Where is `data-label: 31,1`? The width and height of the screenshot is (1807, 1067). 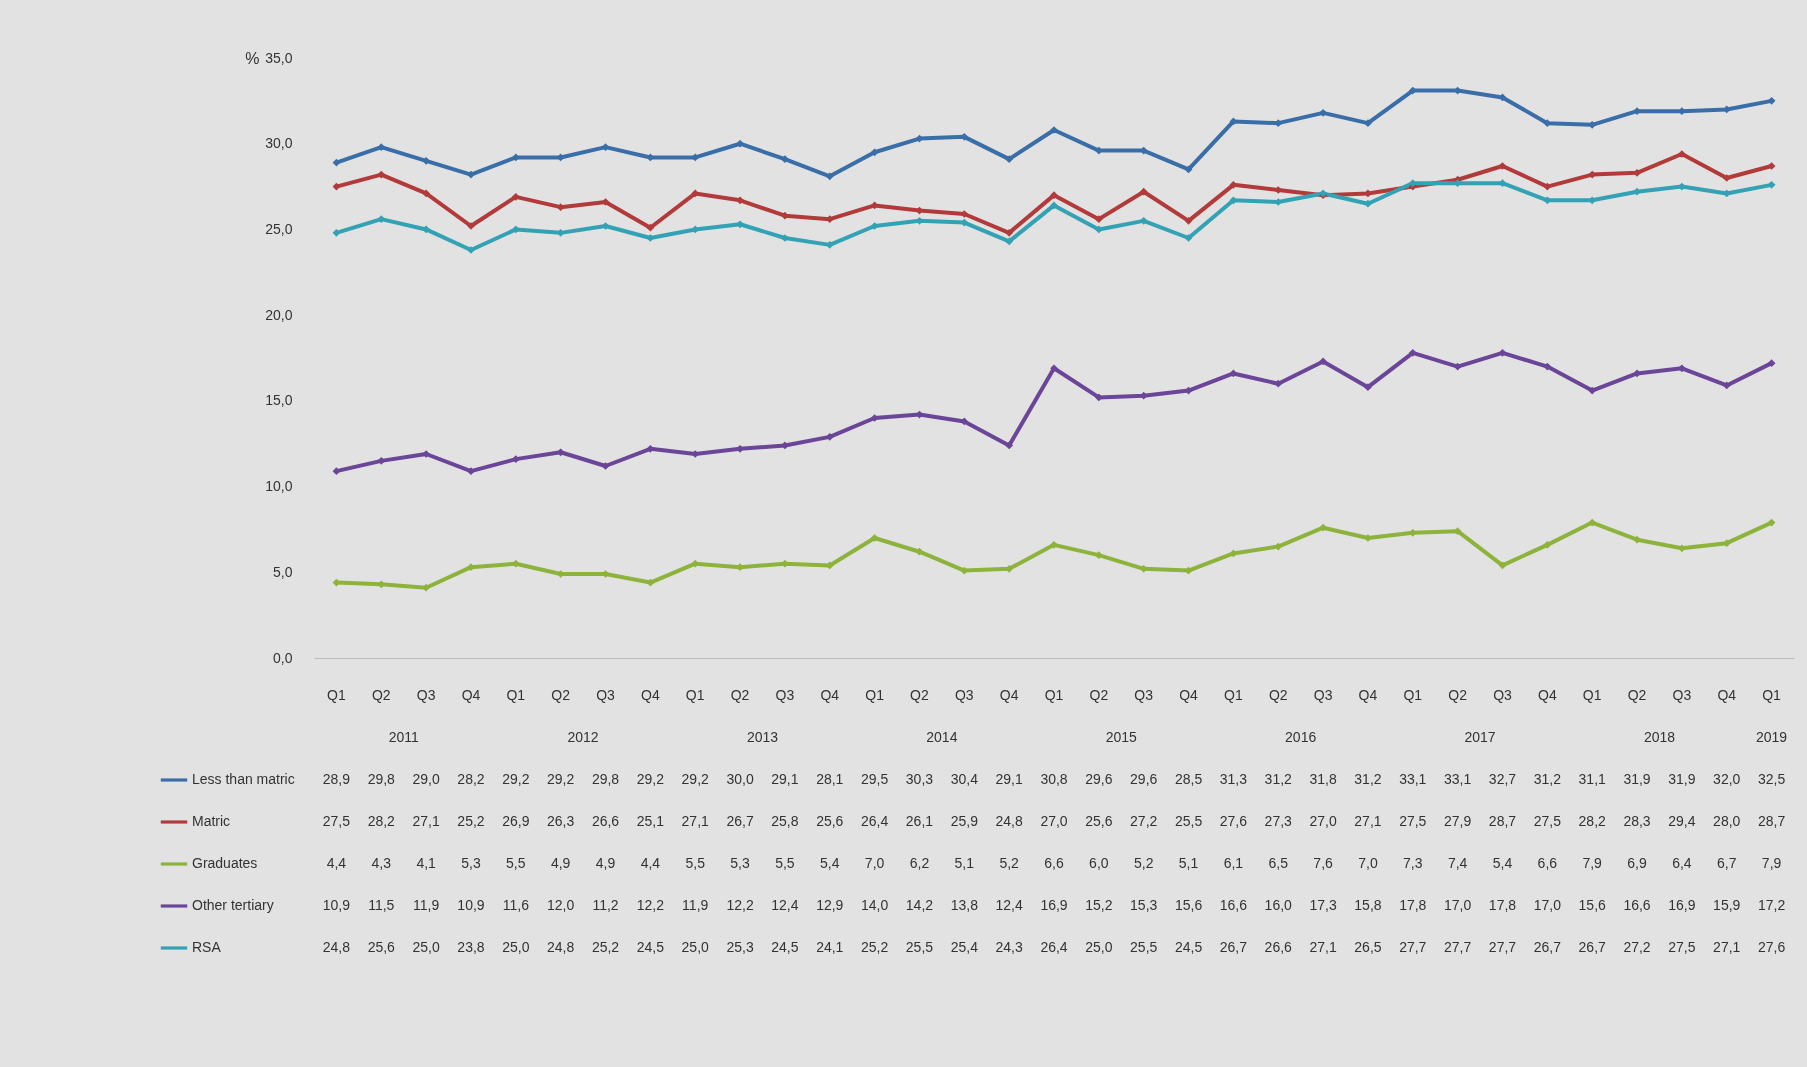 data-label: 31,1 is located at coordinates (1592, 779).